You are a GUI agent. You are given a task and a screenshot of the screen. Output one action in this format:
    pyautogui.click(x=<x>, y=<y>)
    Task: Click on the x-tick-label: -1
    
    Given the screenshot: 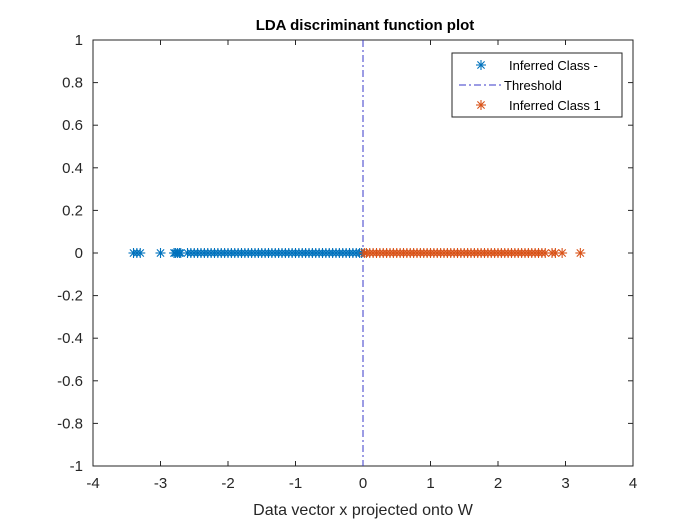 What is the action you would take?
    pyautogui.click(x=295, y=483)
    